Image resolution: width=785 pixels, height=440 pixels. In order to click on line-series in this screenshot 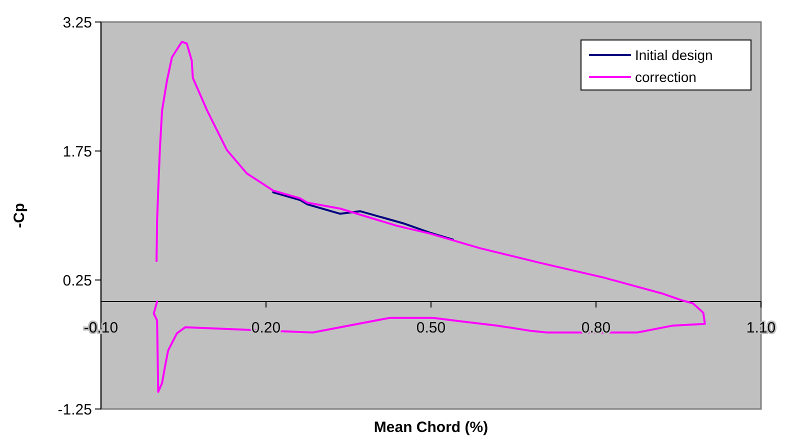, I will do `click(363, 216)`.